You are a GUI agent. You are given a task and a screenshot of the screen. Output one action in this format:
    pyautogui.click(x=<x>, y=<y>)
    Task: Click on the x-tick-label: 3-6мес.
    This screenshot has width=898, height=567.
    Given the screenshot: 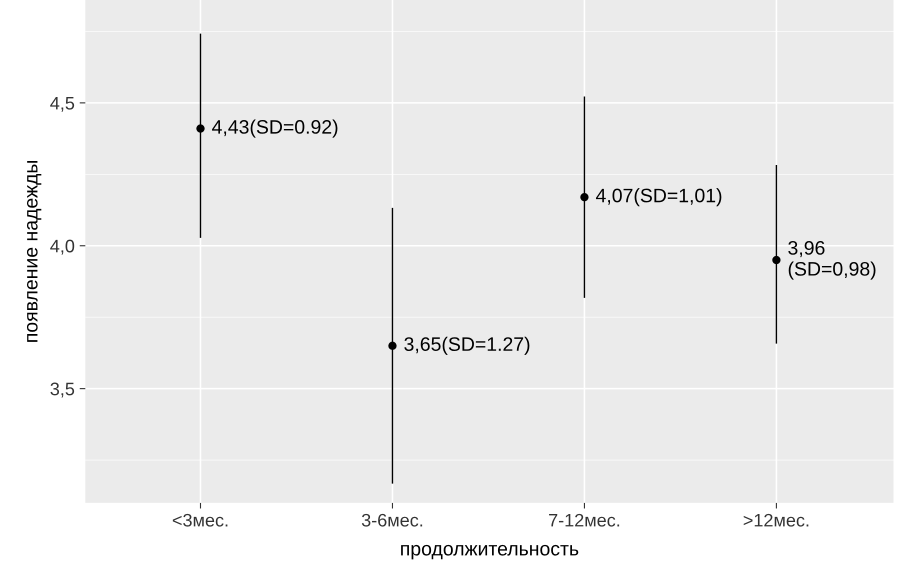 What is the action you would take?
    pyautogui.click(x=392, y=520)
    